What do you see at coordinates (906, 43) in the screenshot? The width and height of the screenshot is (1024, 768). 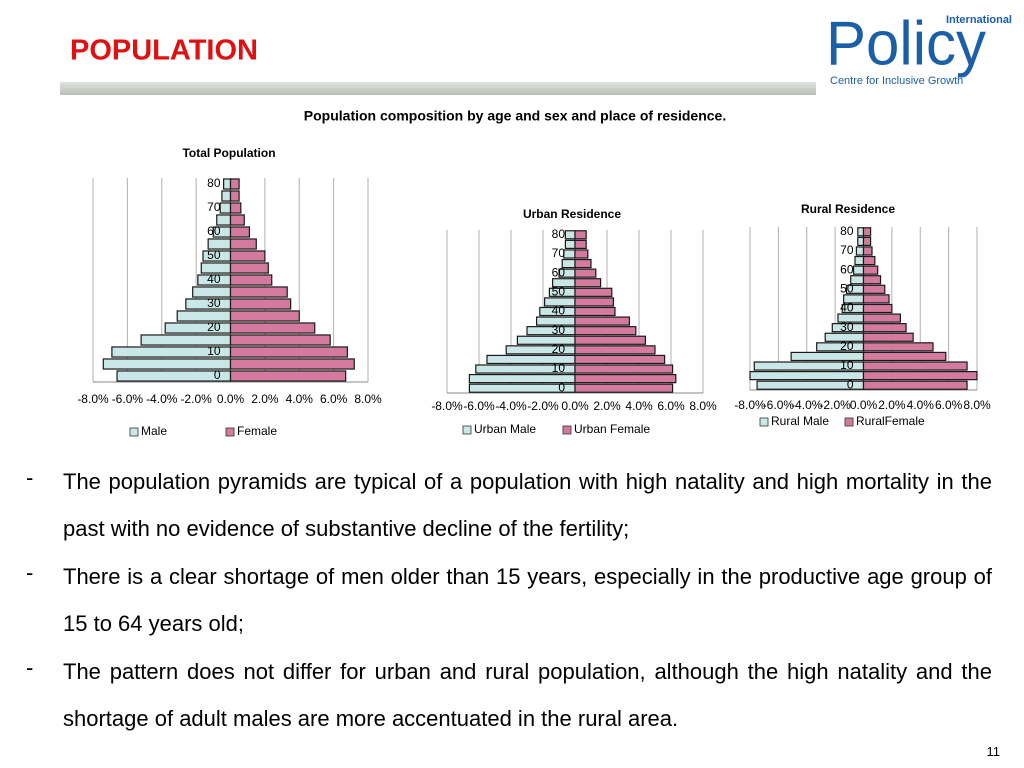 I see `logo-name: Policy` at bounding box center [906, 43].